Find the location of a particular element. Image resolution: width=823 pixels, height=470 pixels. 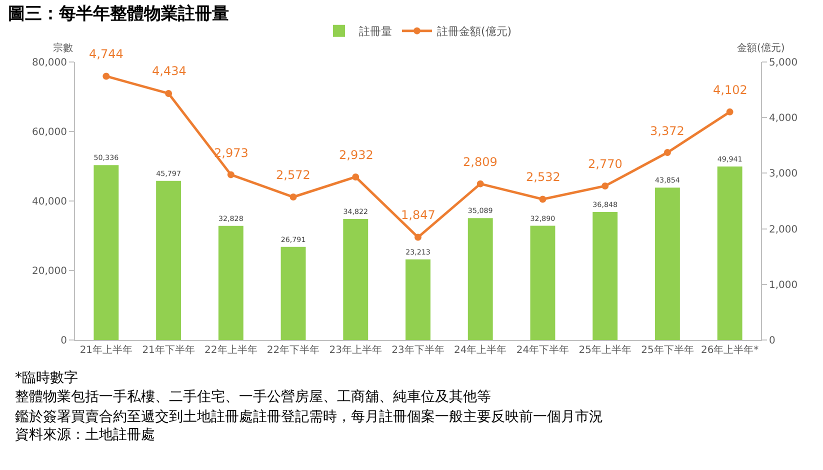

data-label: 3,372 is located at coordinates (667, 131).